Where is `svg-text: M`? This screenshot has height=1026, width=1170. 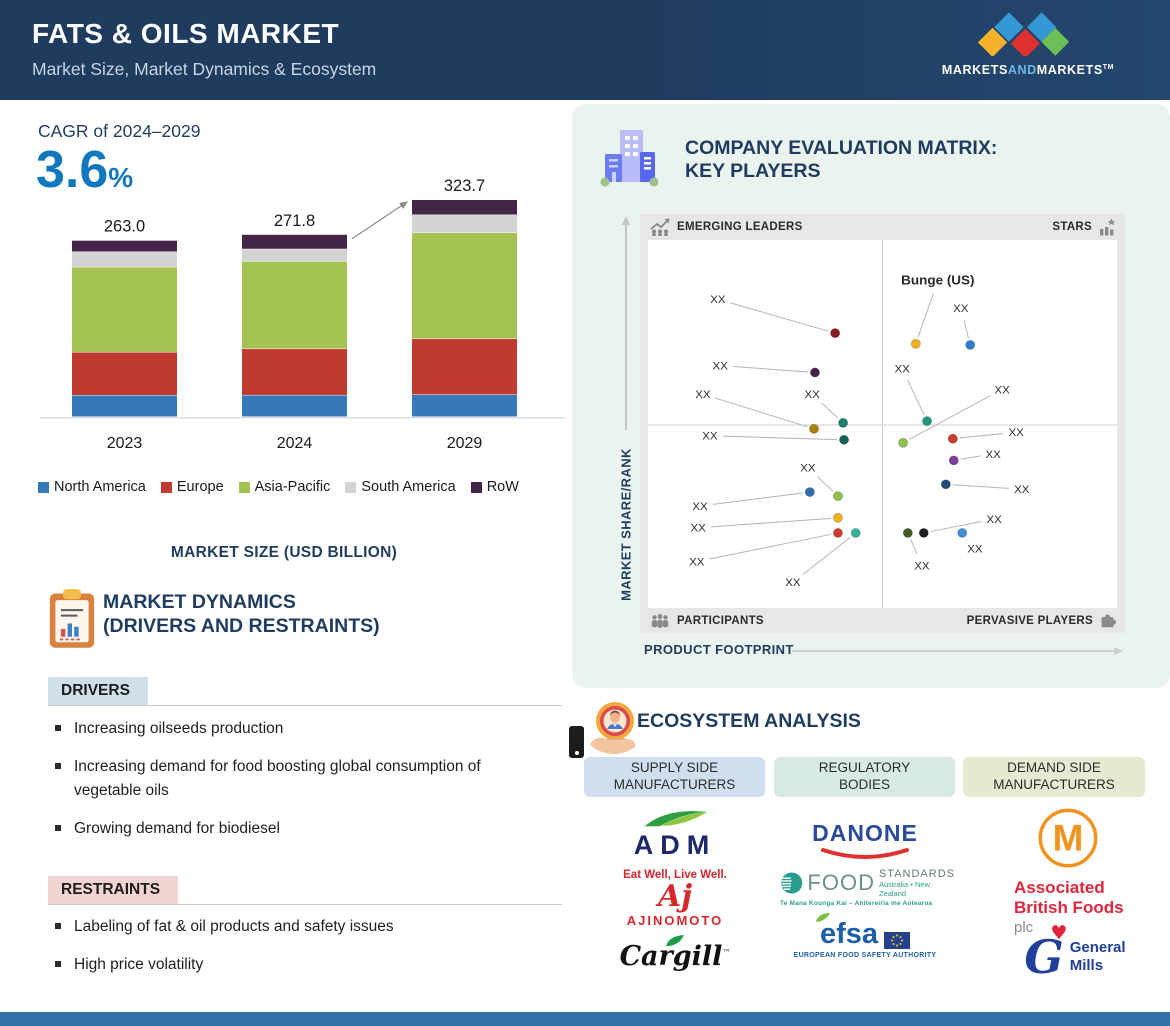 svg-text: M is located at coordinates (1068, 838).